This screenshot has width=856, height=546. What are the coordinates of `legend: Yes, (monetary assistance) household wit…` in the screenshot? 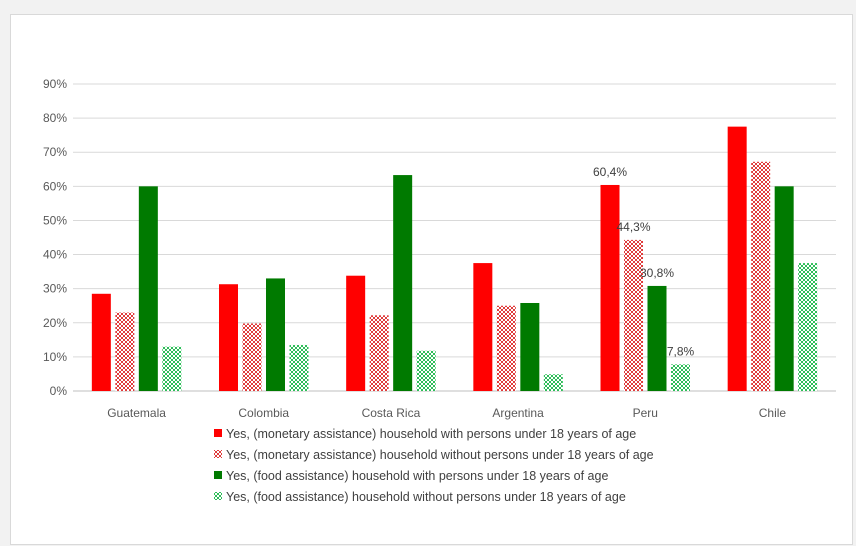 It's located at (434, 465).